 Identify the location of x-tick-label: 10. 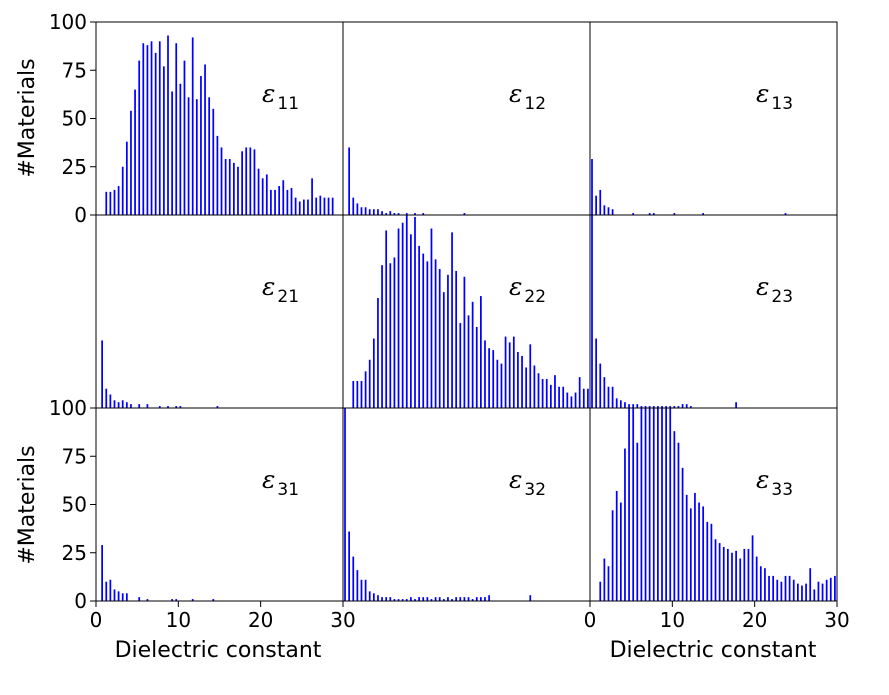
(178, 620).